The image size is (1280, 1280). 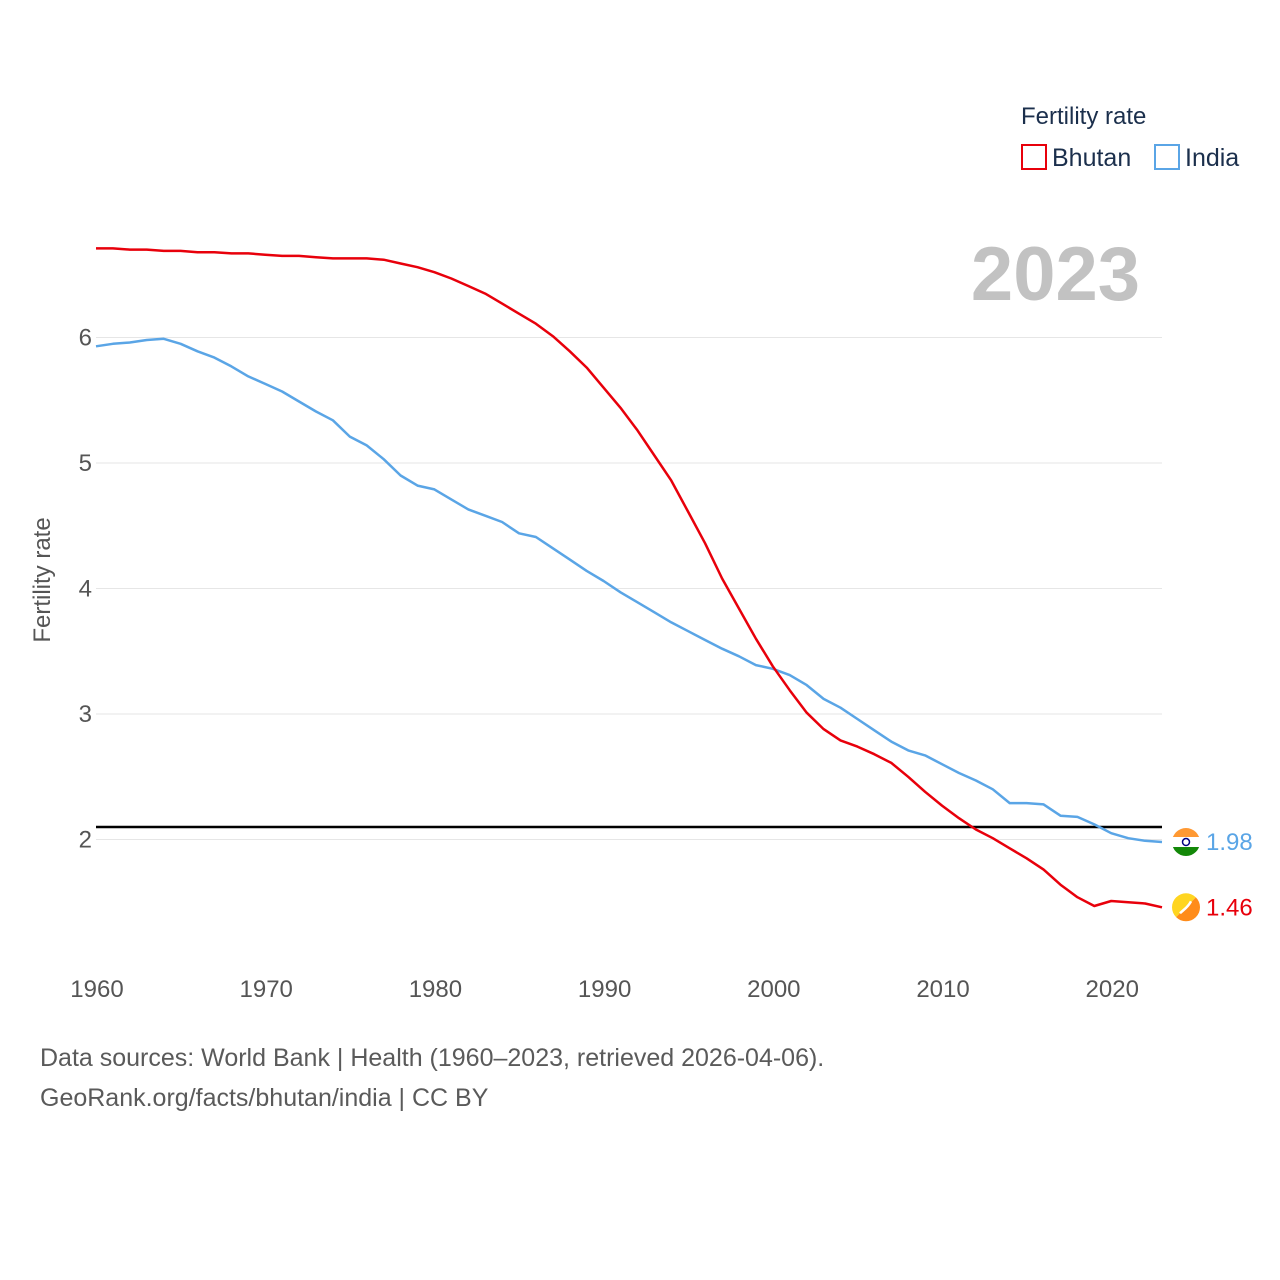 I want to click on y-tick-label: 6, so click(x=85, y=338).